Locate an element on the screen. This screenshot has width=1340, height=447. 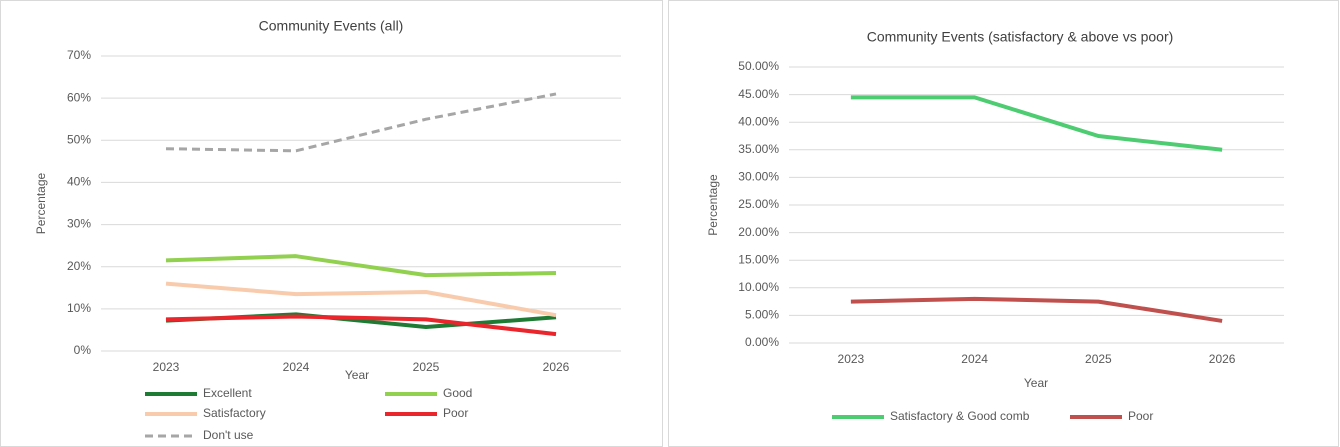
y-tick-label: 30.00% is located at coordinates (758, 177).